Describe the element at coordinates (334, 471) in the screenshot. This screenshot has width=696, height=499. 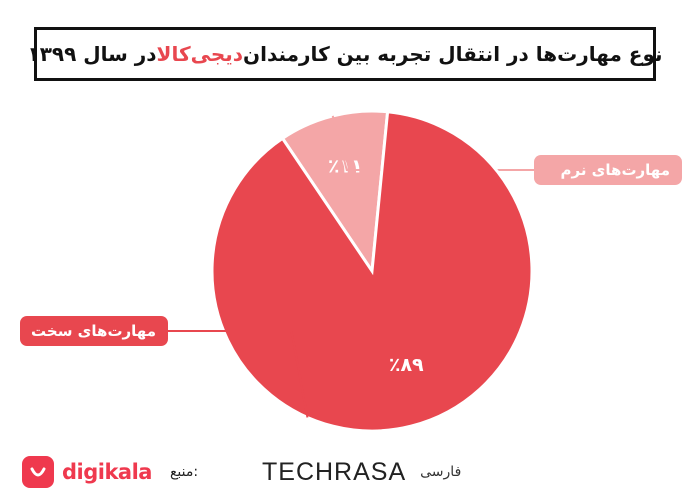
I see `brand-name: TECHRASA` at that location.